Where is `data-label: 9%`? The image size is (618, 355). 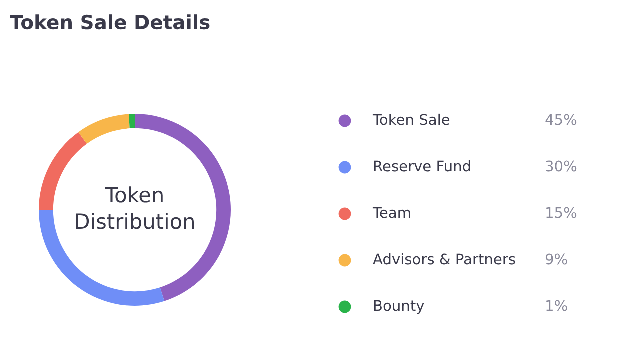 data-label: 9% is located at coordinates (557, 259).